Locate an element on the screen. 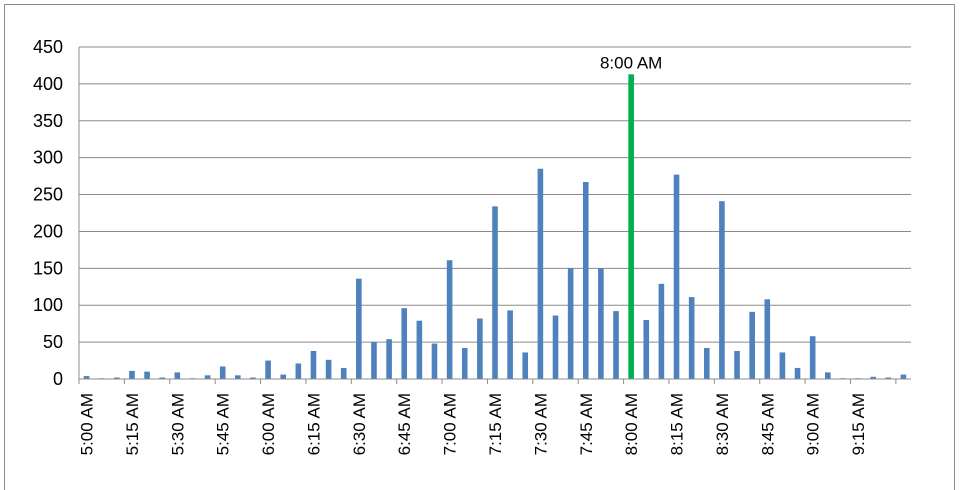 This screenshot has width=961, height=490. y-tick-label: 100 is located at coordinates (48, 305).